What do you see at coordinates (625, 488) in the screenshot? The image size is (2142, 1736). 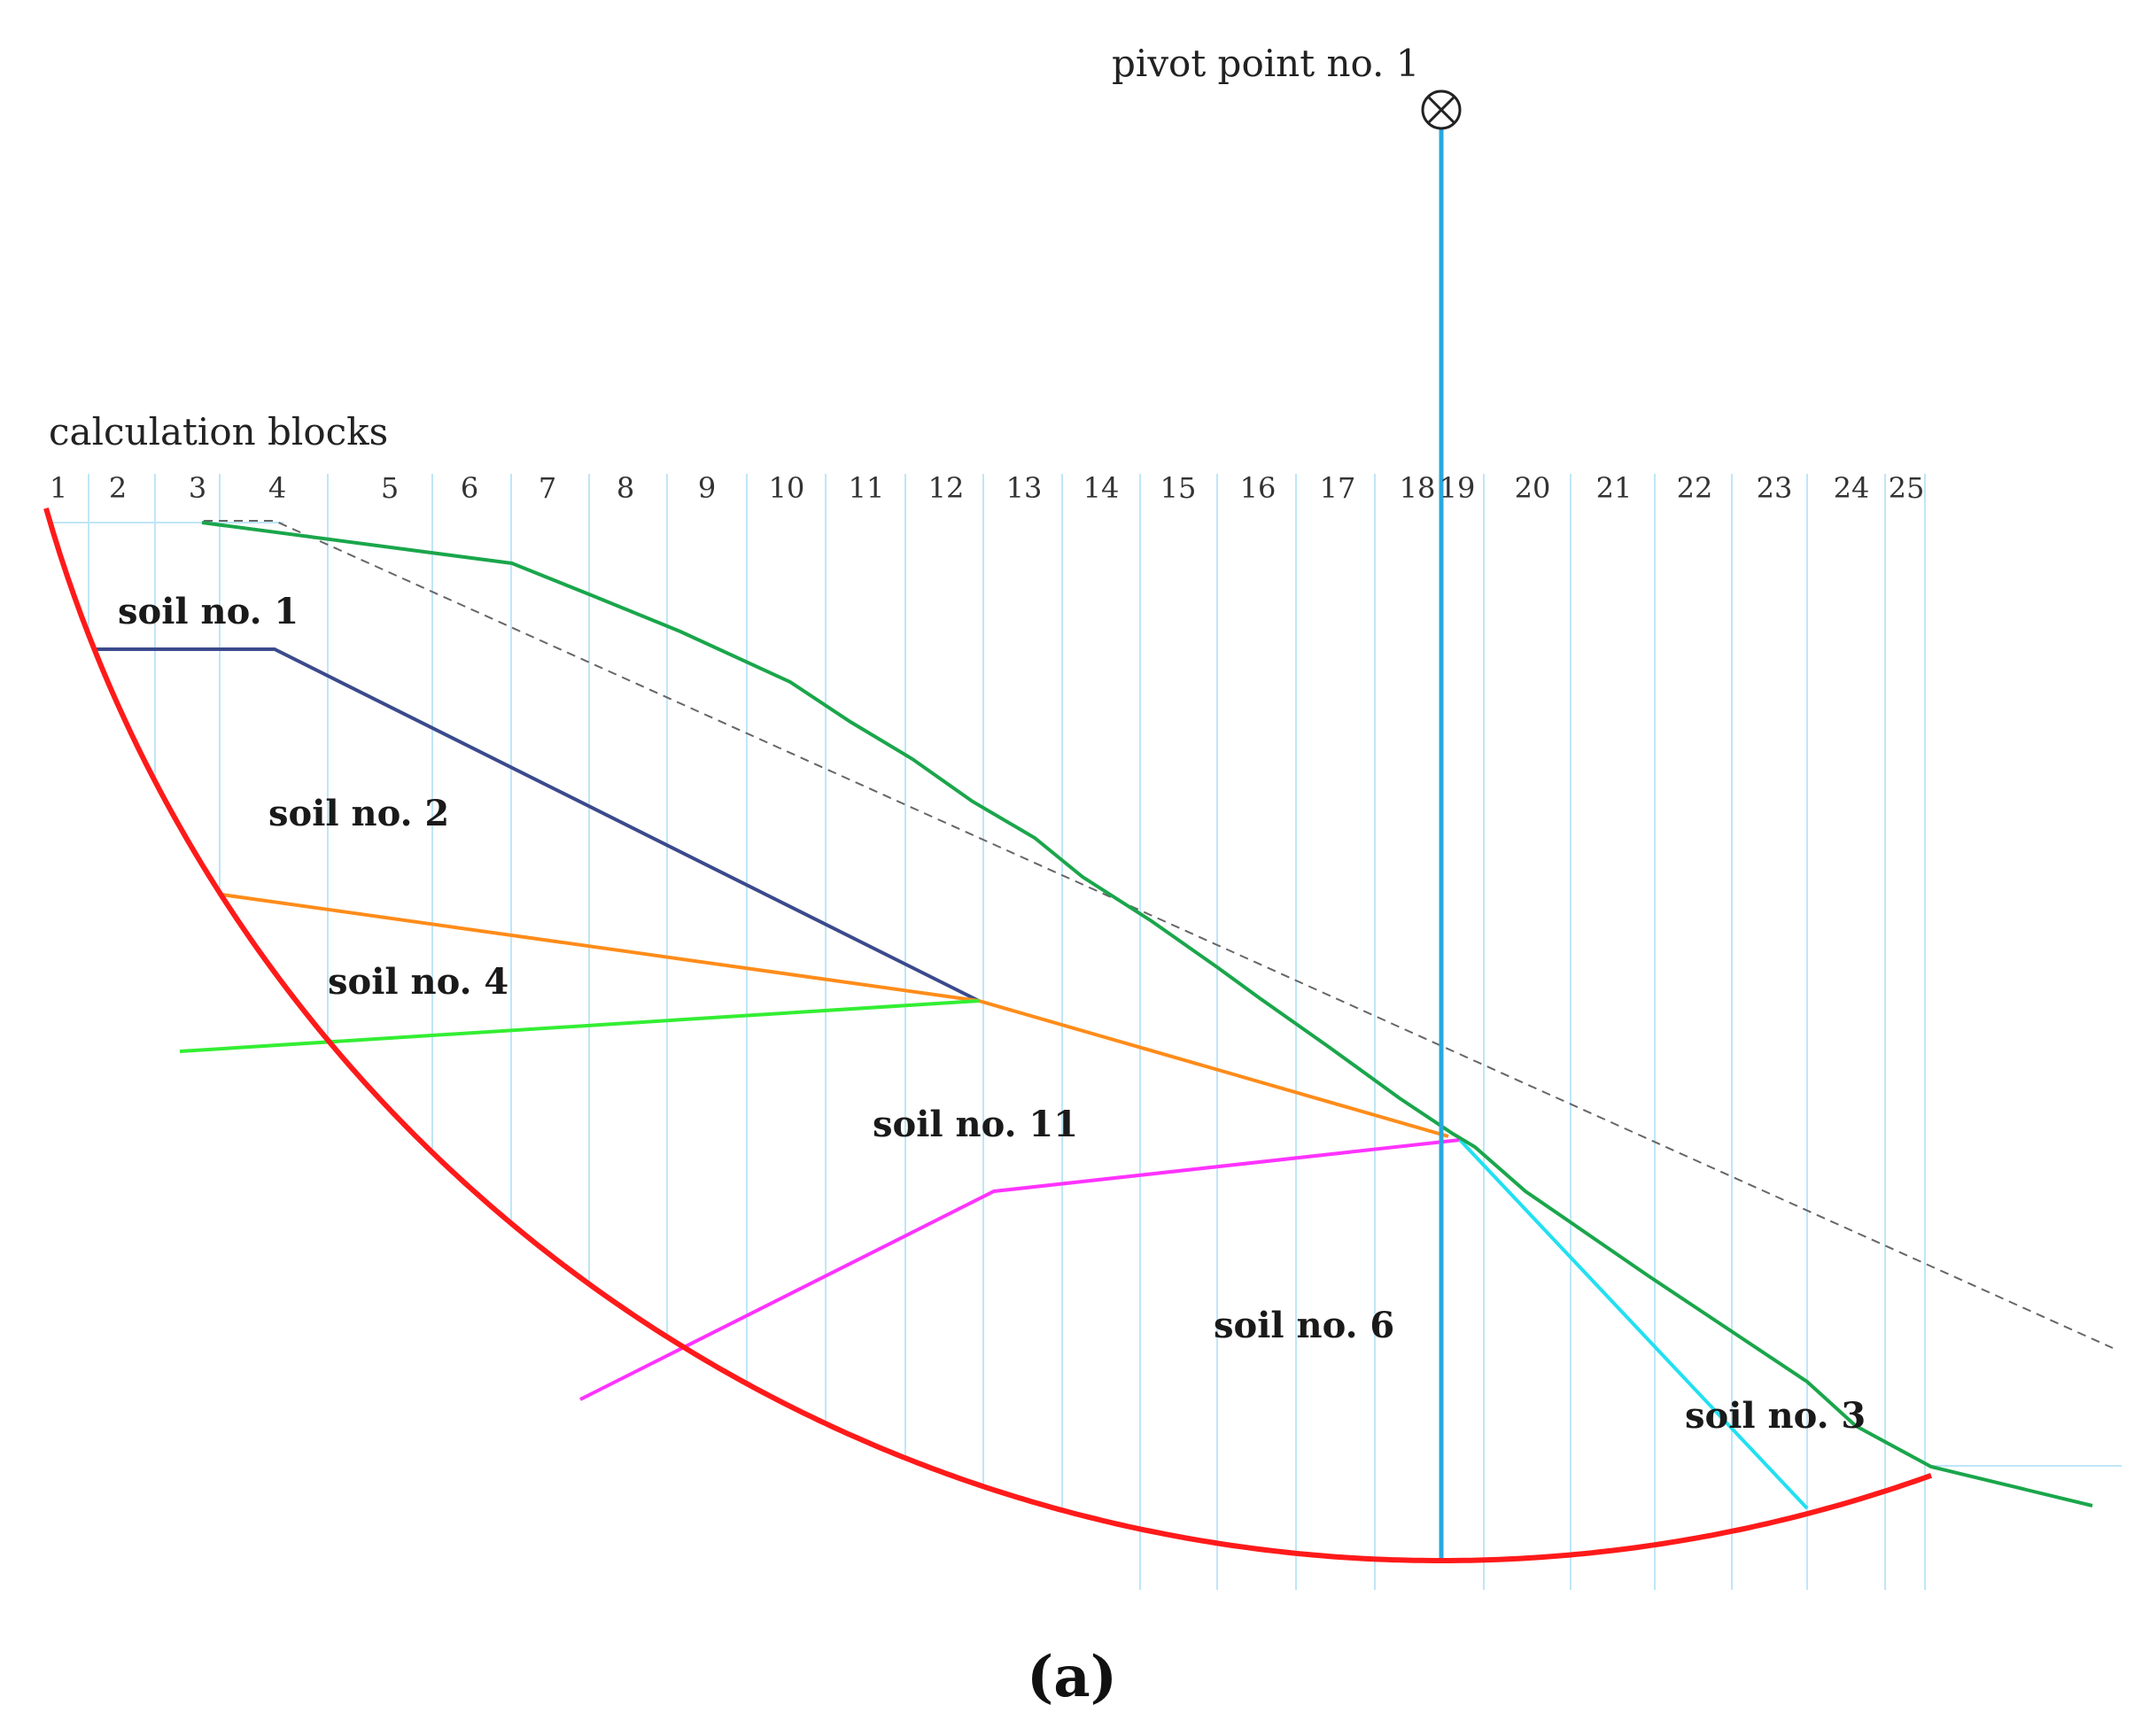 I see `block-number: 8` at bounding box center [625, 488].